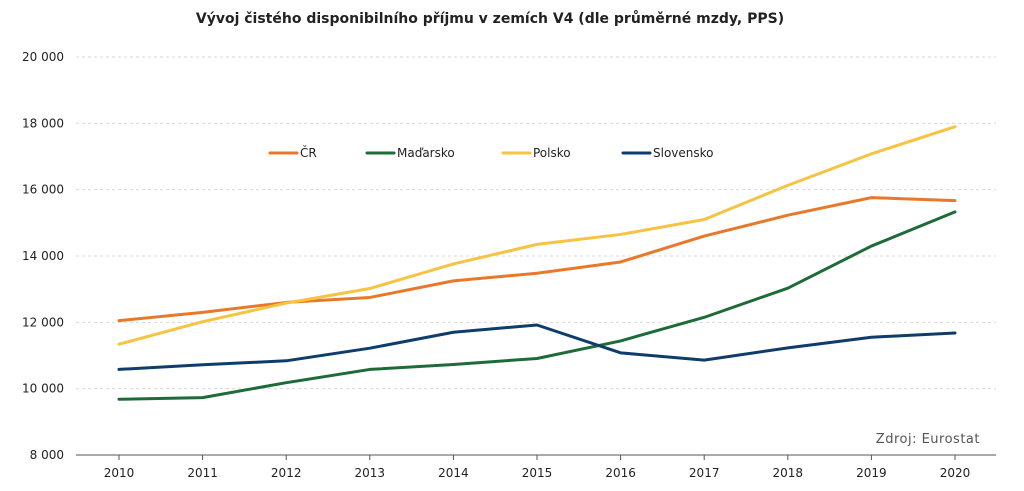 The height and width of the screenshot is (491, 1024). I want to click on legend-label: Slovensko, so click(683, 153).